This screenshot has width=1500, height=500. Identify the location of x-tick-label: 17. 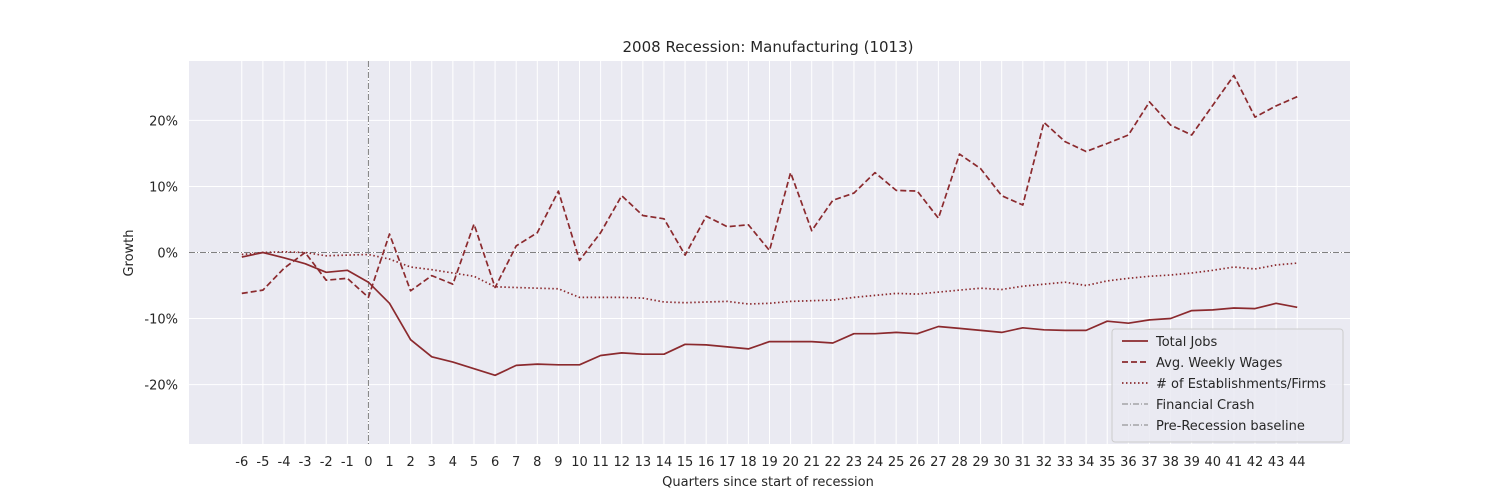
(727, 462).